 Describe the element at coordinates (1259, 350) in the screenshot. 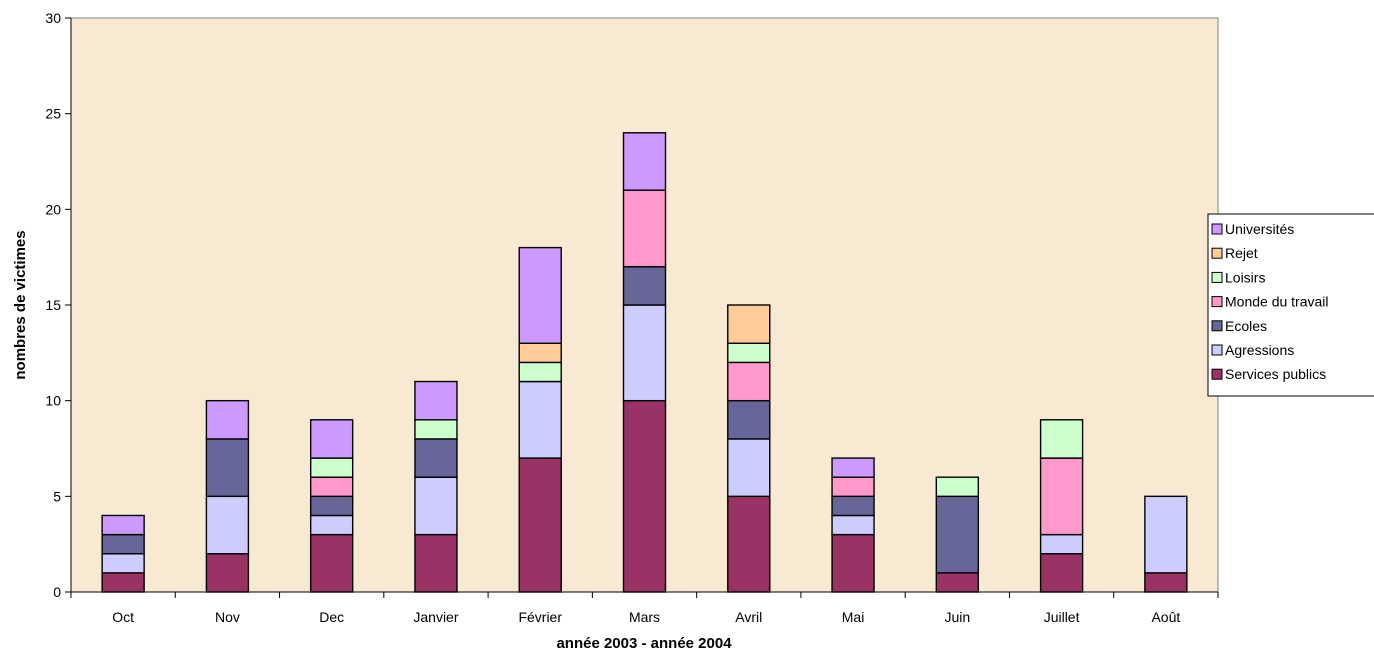

I see `legend-label-agressions: Agressions` at that location.